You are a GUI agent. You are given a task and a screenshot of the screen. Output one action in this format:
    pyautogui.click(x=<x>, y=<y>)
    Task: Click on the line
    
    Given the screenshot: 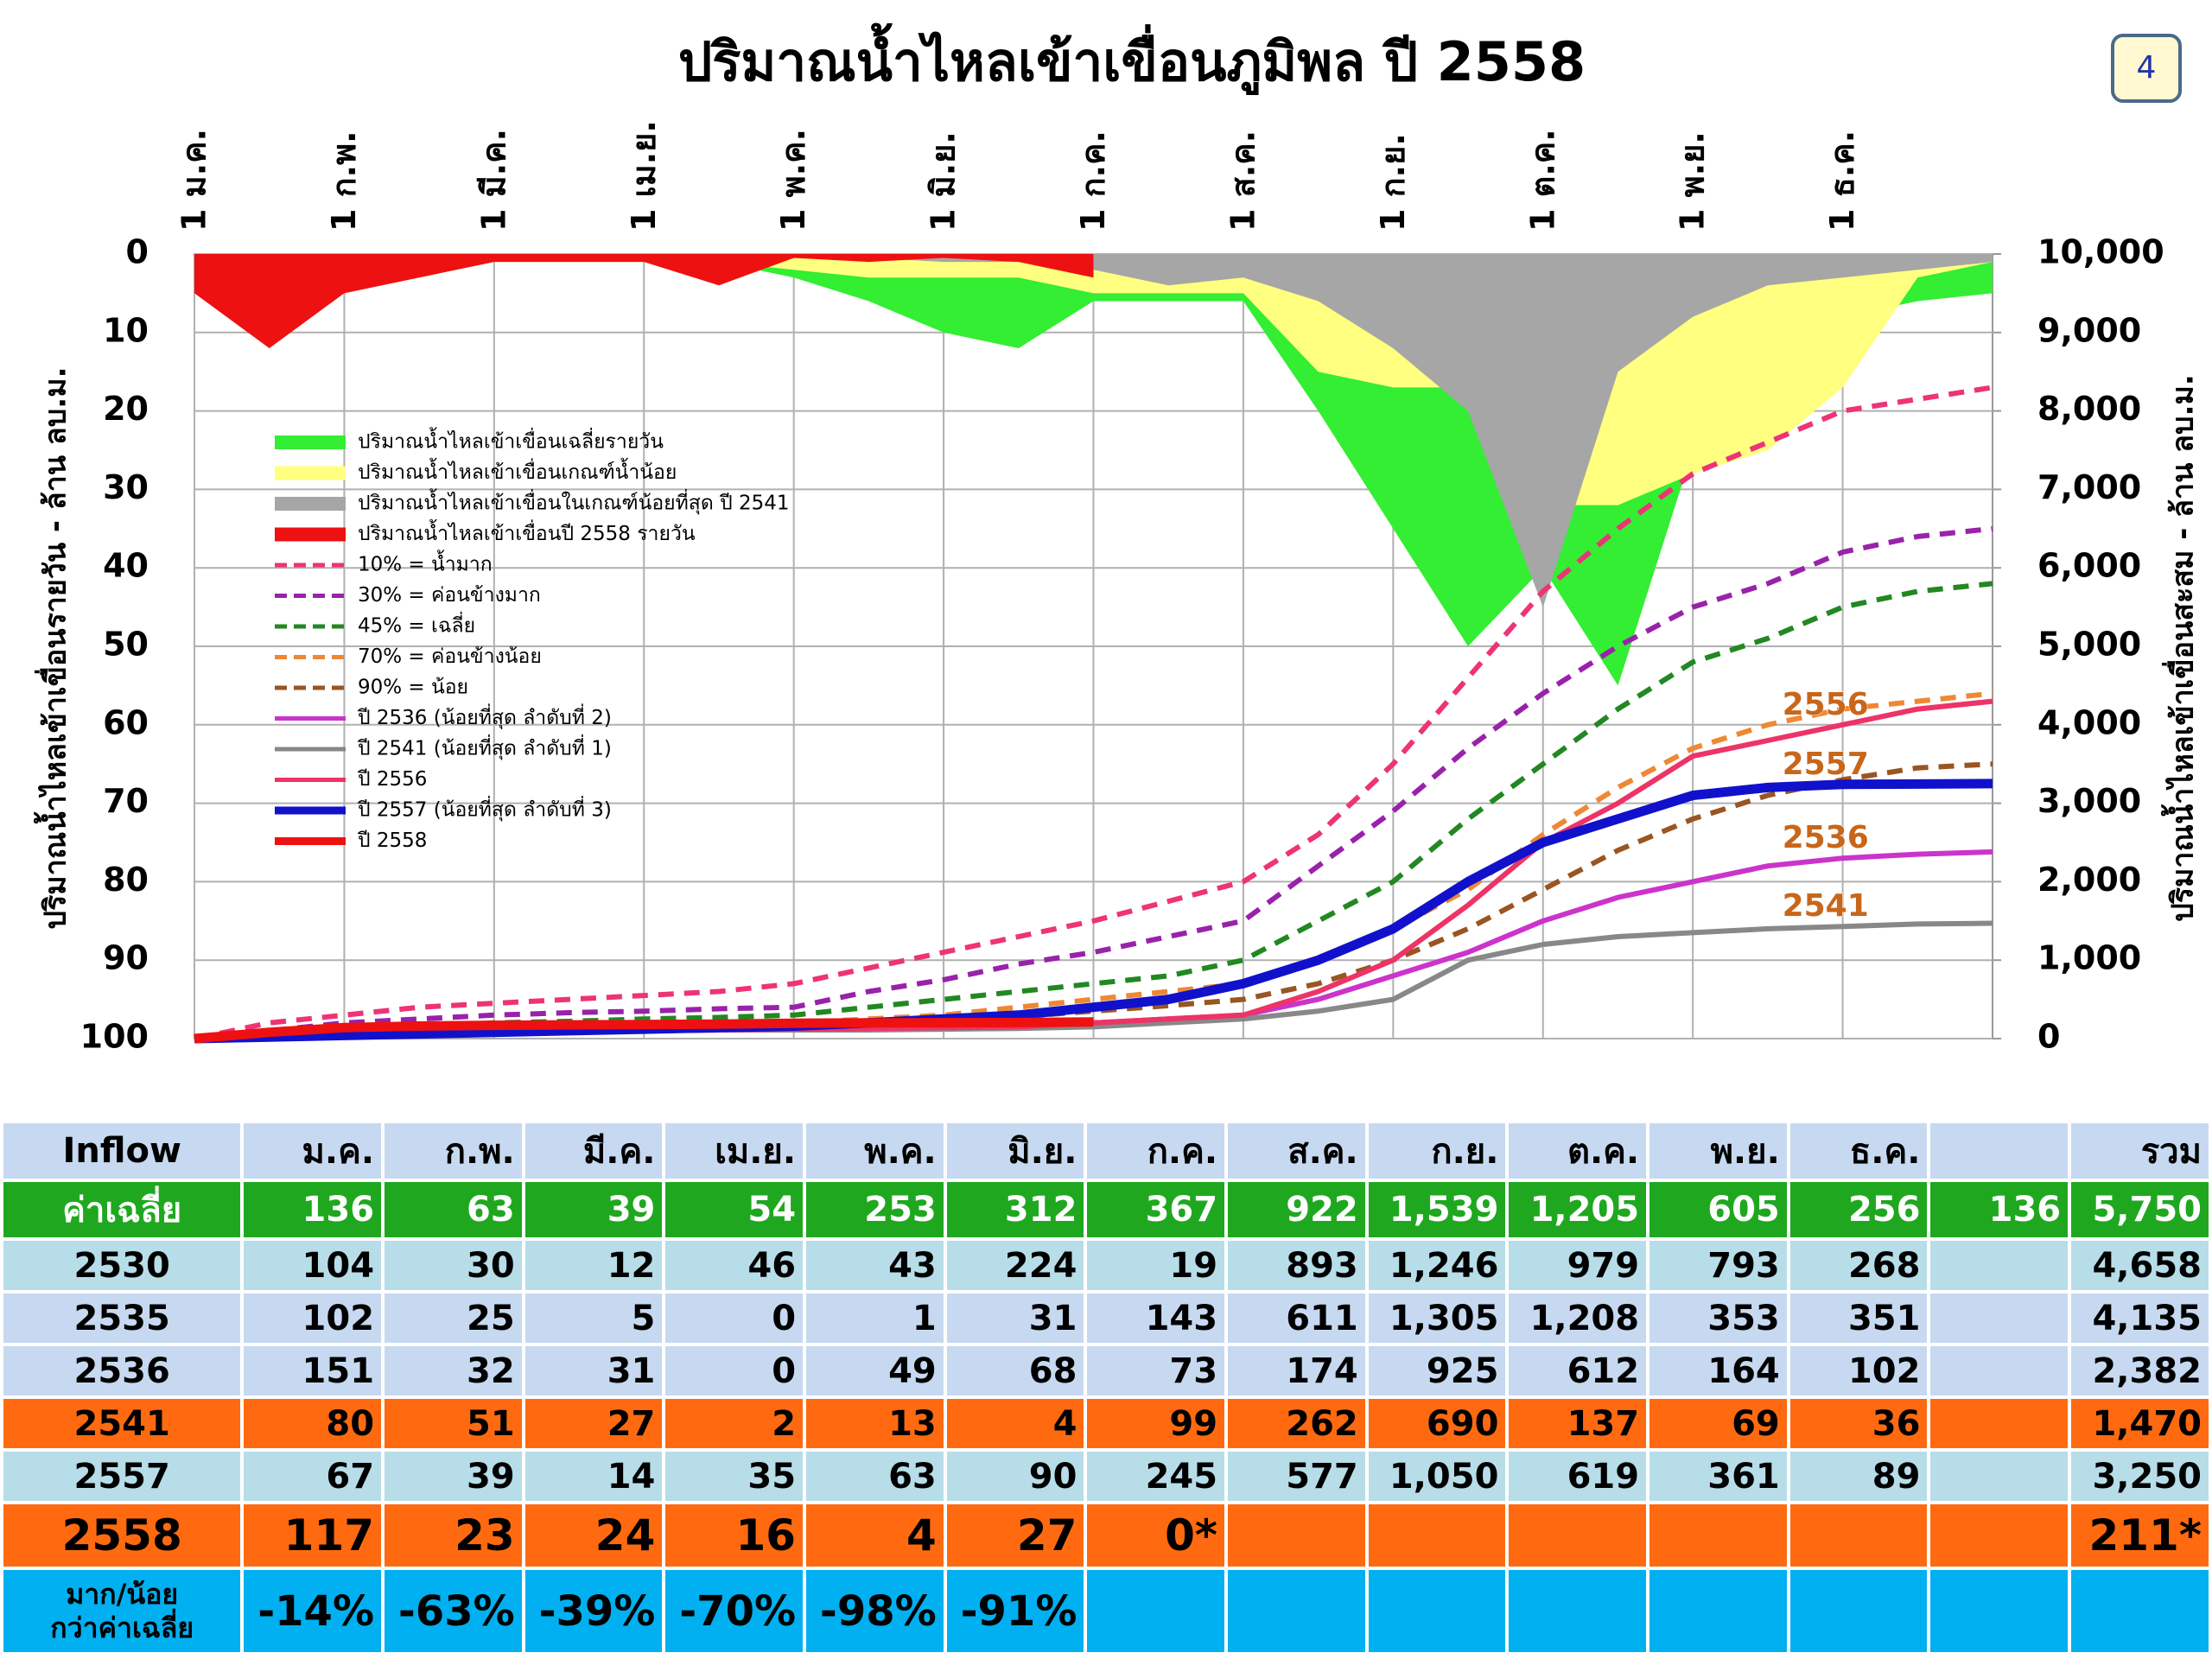 What is the action you would take?
    pyautogui.click(x=644, y=1030)
    